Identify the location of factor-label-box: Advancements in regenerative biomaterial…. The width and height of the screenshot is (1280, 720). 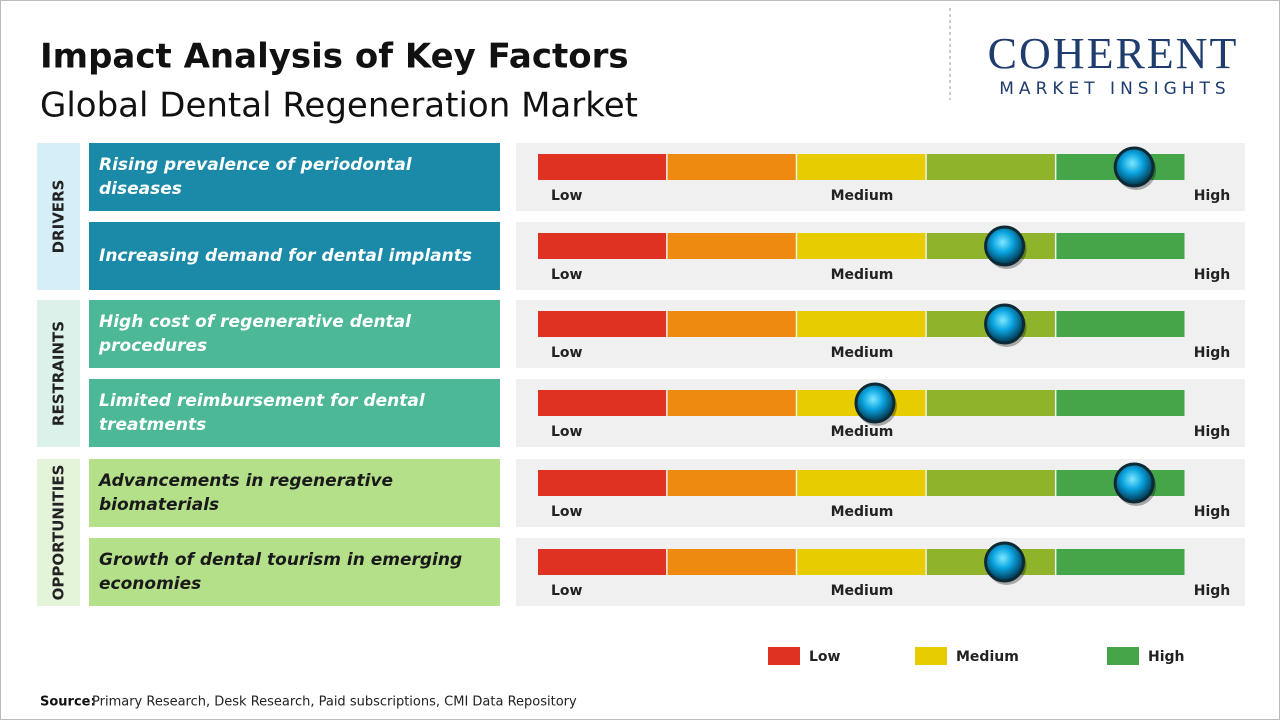
(246, 493).